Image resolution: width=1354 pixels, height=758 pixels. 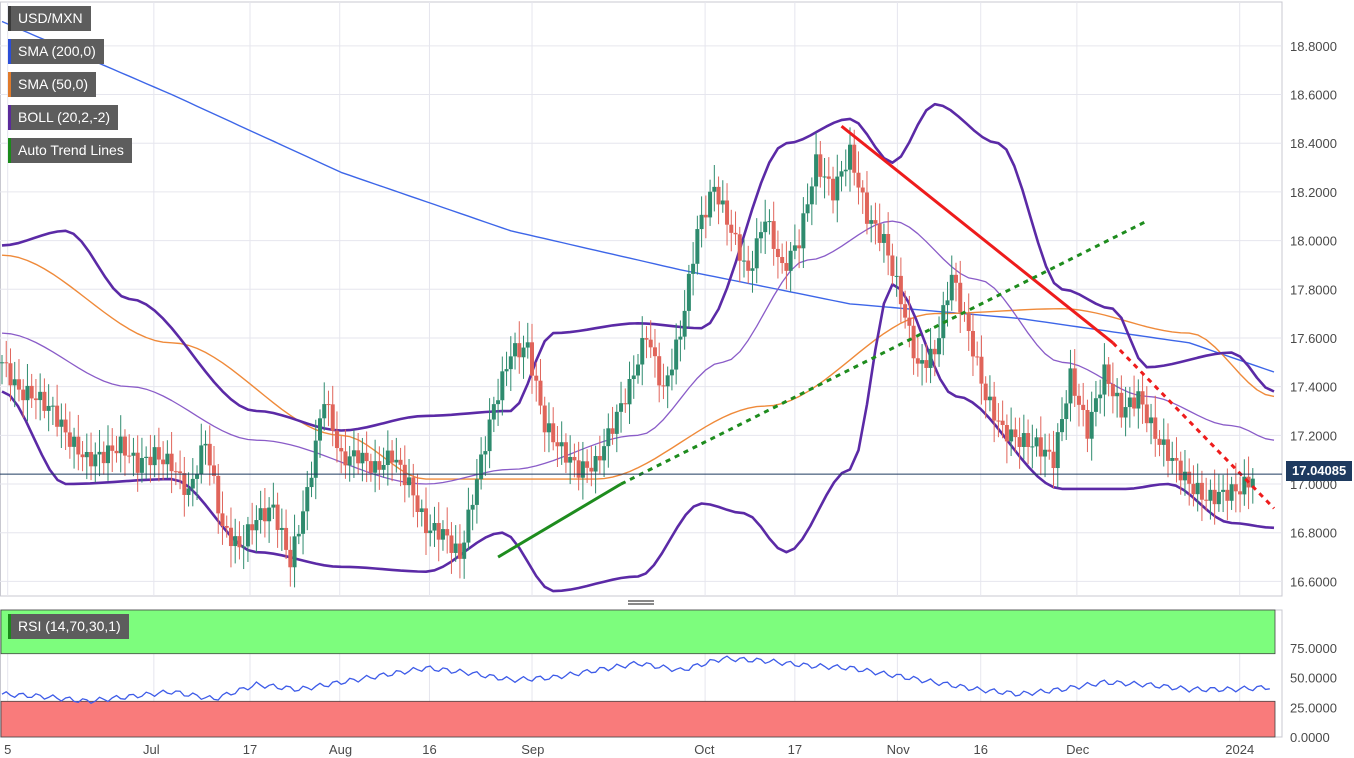 I want to click on legend-item-boll: BOLL (20,2,-2), so click(x=63, y=117).